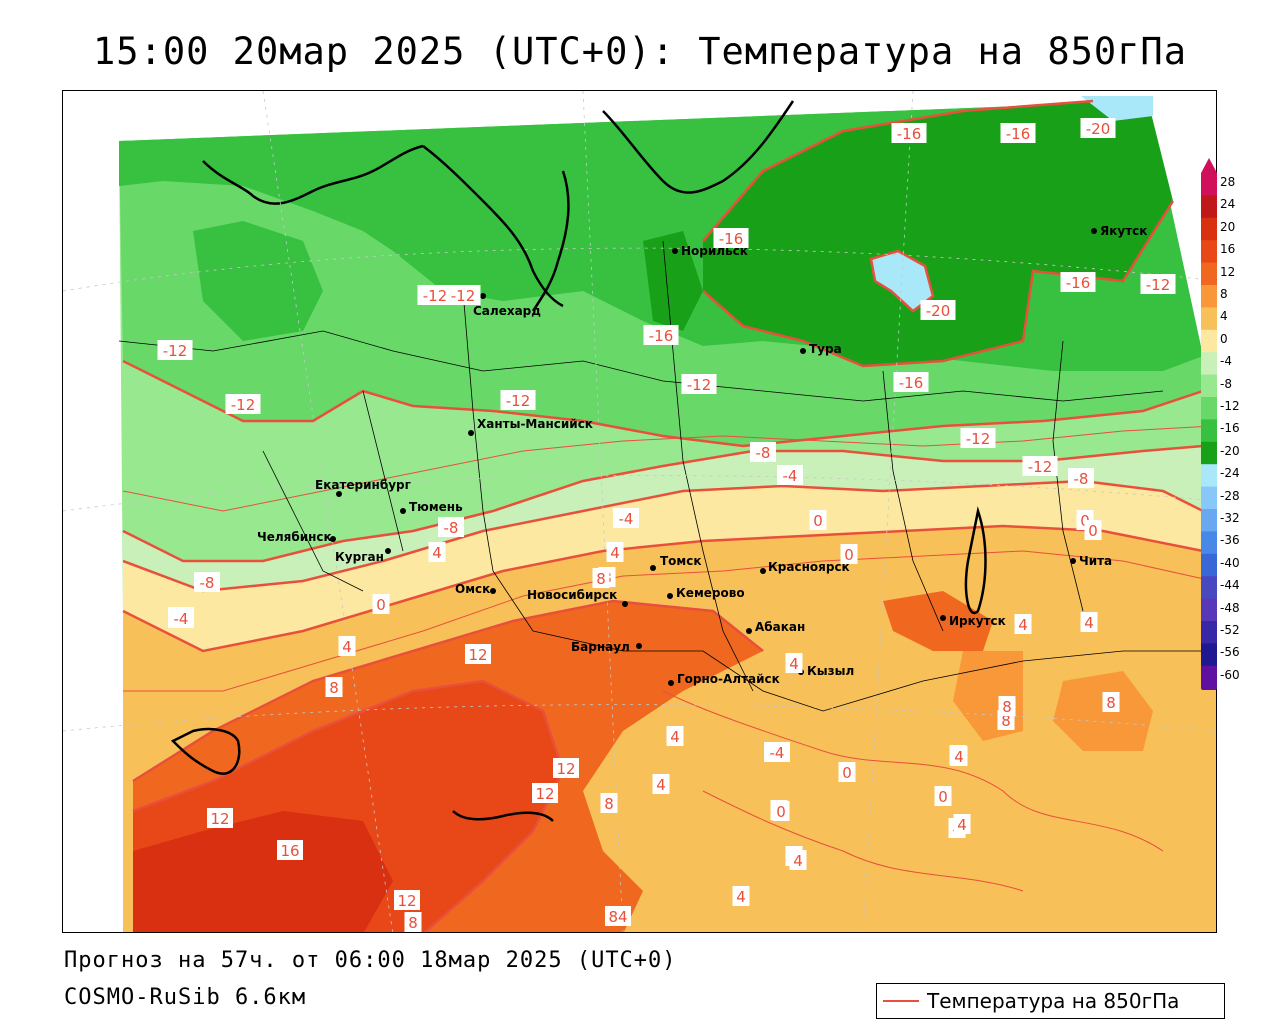  What do you see at coordinates (600, 647) in the screenshot?
I see `city-label: Барнаул` at bounding box center [600, 647].